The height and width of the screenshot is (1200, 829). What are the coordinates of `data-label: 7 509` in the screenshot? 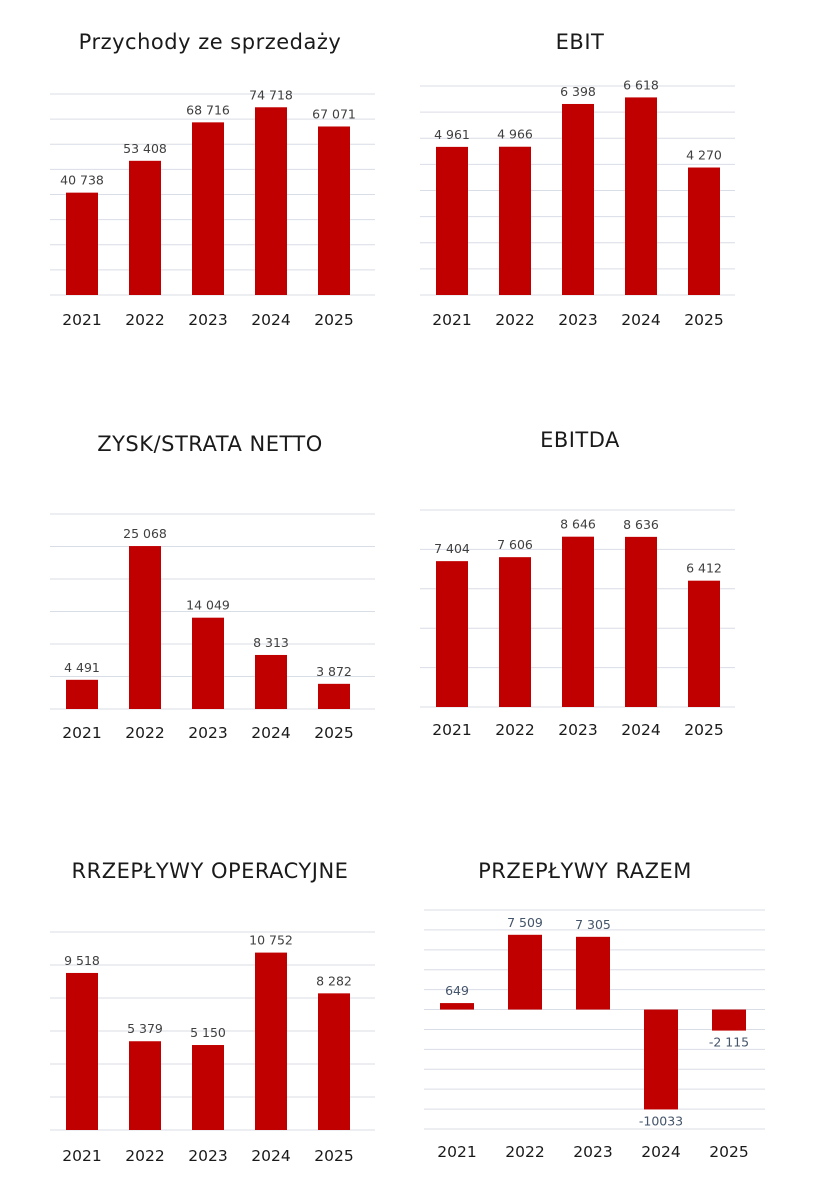 It's located at (525, 922).